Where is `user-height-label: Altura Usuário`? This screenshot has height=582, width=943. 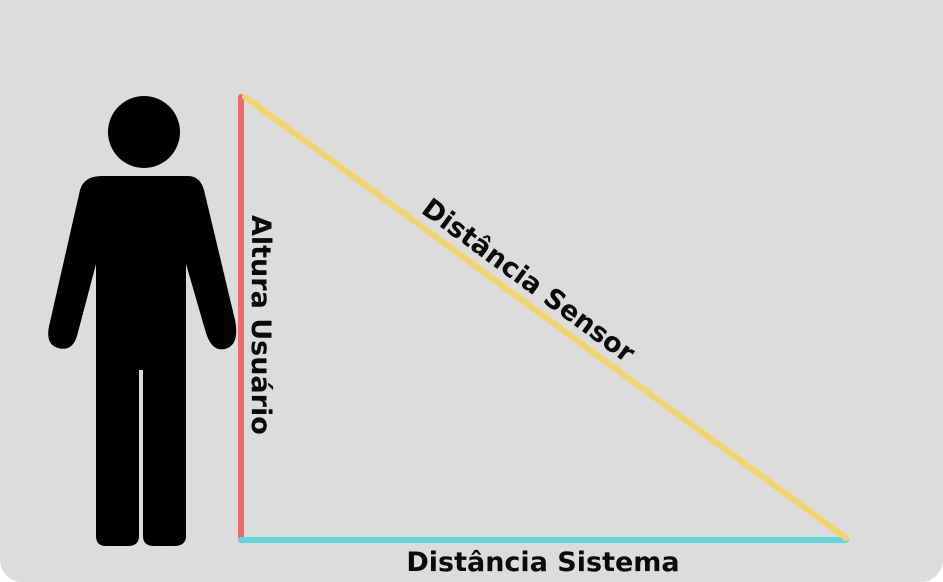 user-height-label: Altura Usuário is located at coordinates (260, 325).